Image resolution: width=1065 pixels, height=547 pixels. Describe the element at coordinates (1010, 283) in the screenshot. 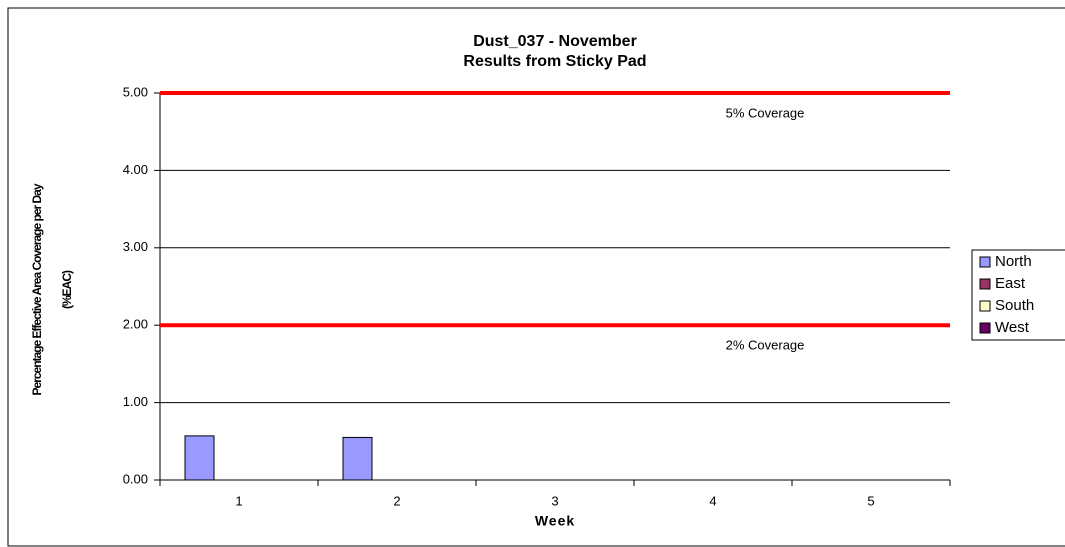

I see `legend-label: East` at that location.